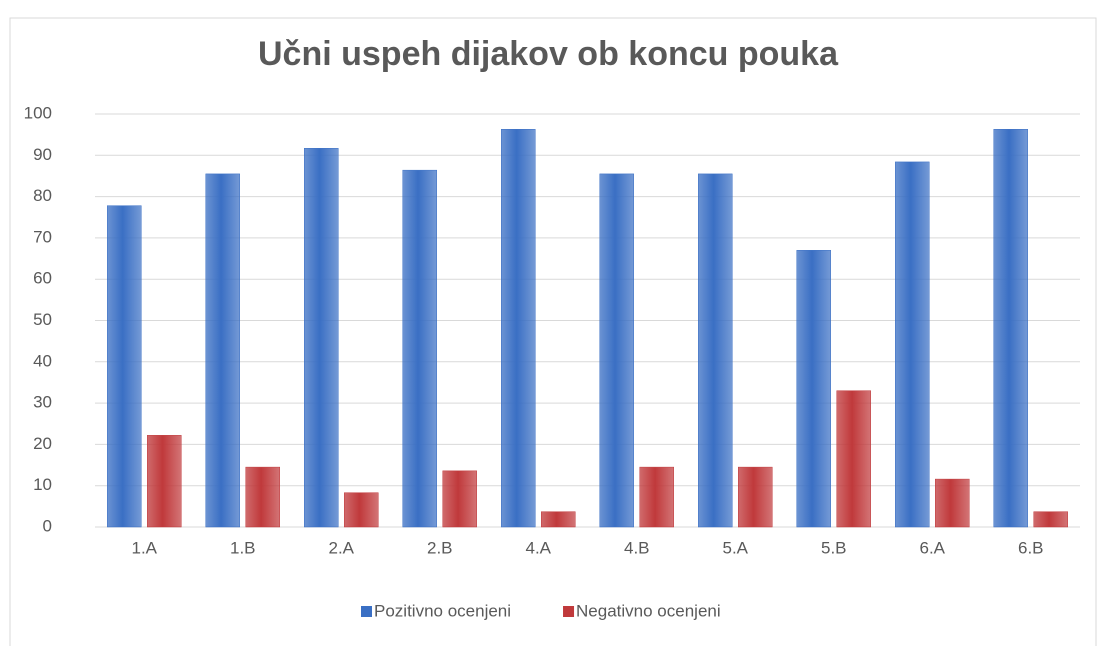 This screenshot has width=1106, height=646. What do you see at coordinates (341, 547) in the screenshot?
I see `x-tick-label: 2.A` at bounding box center [341, 547].